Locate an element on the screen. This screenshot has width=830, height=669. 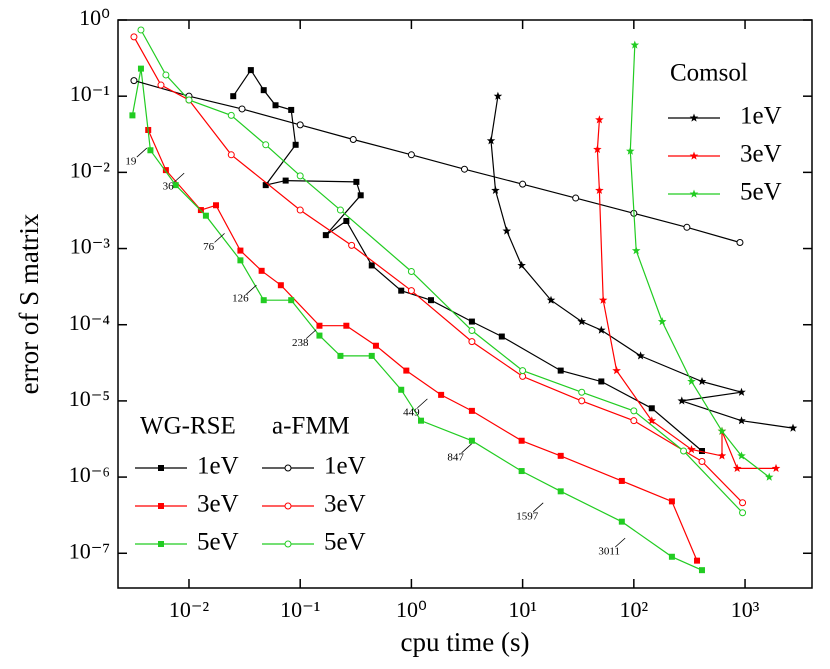
y-tick-label: 10⁻² is located at coordinates (90, 169).